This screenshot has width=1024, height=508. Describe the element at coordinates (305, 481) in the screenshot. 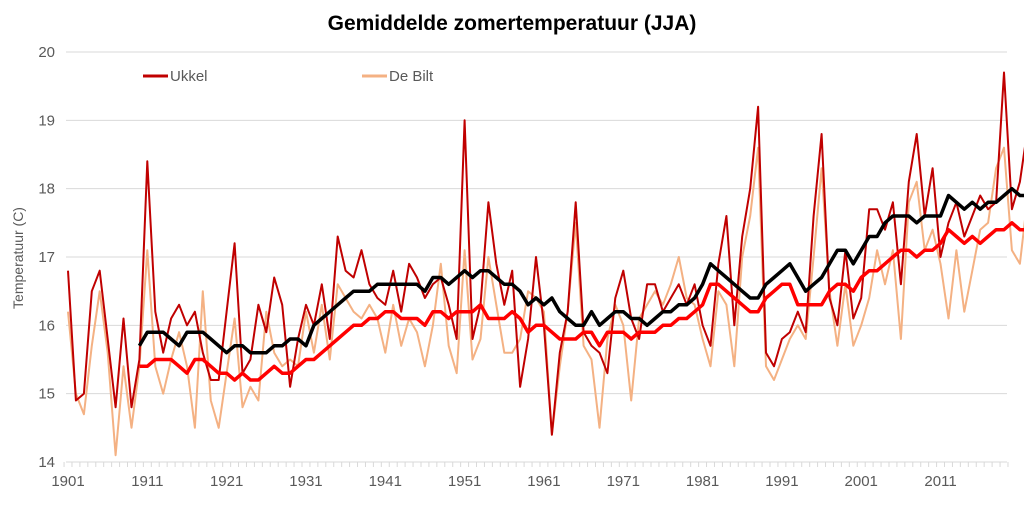

I see `x-tick-label: 1931` at that location.